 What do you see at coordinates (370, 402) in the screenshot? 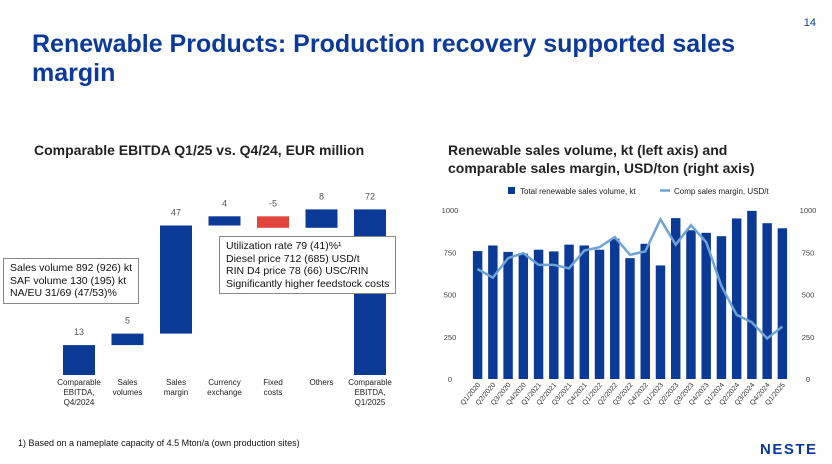
I see `waterfall-category-label: Q1/2025` at bounding box center [370, 402].